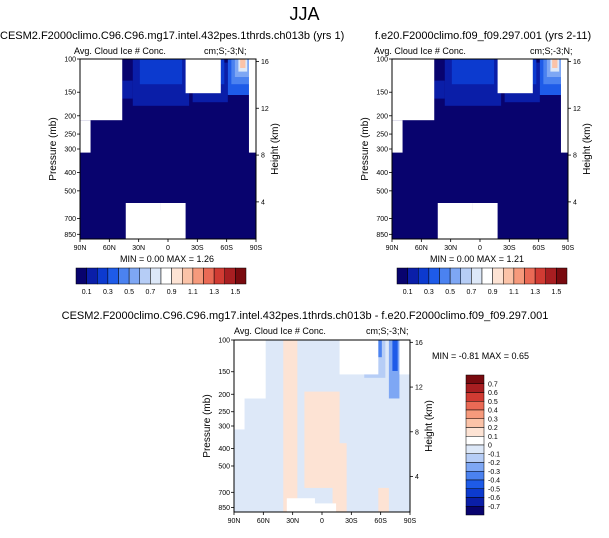 Image resolution: width=609 pixels, height=538 pixels. I want to click on panel2-right-label: cm;S;-3;N;, so click(551, 51).